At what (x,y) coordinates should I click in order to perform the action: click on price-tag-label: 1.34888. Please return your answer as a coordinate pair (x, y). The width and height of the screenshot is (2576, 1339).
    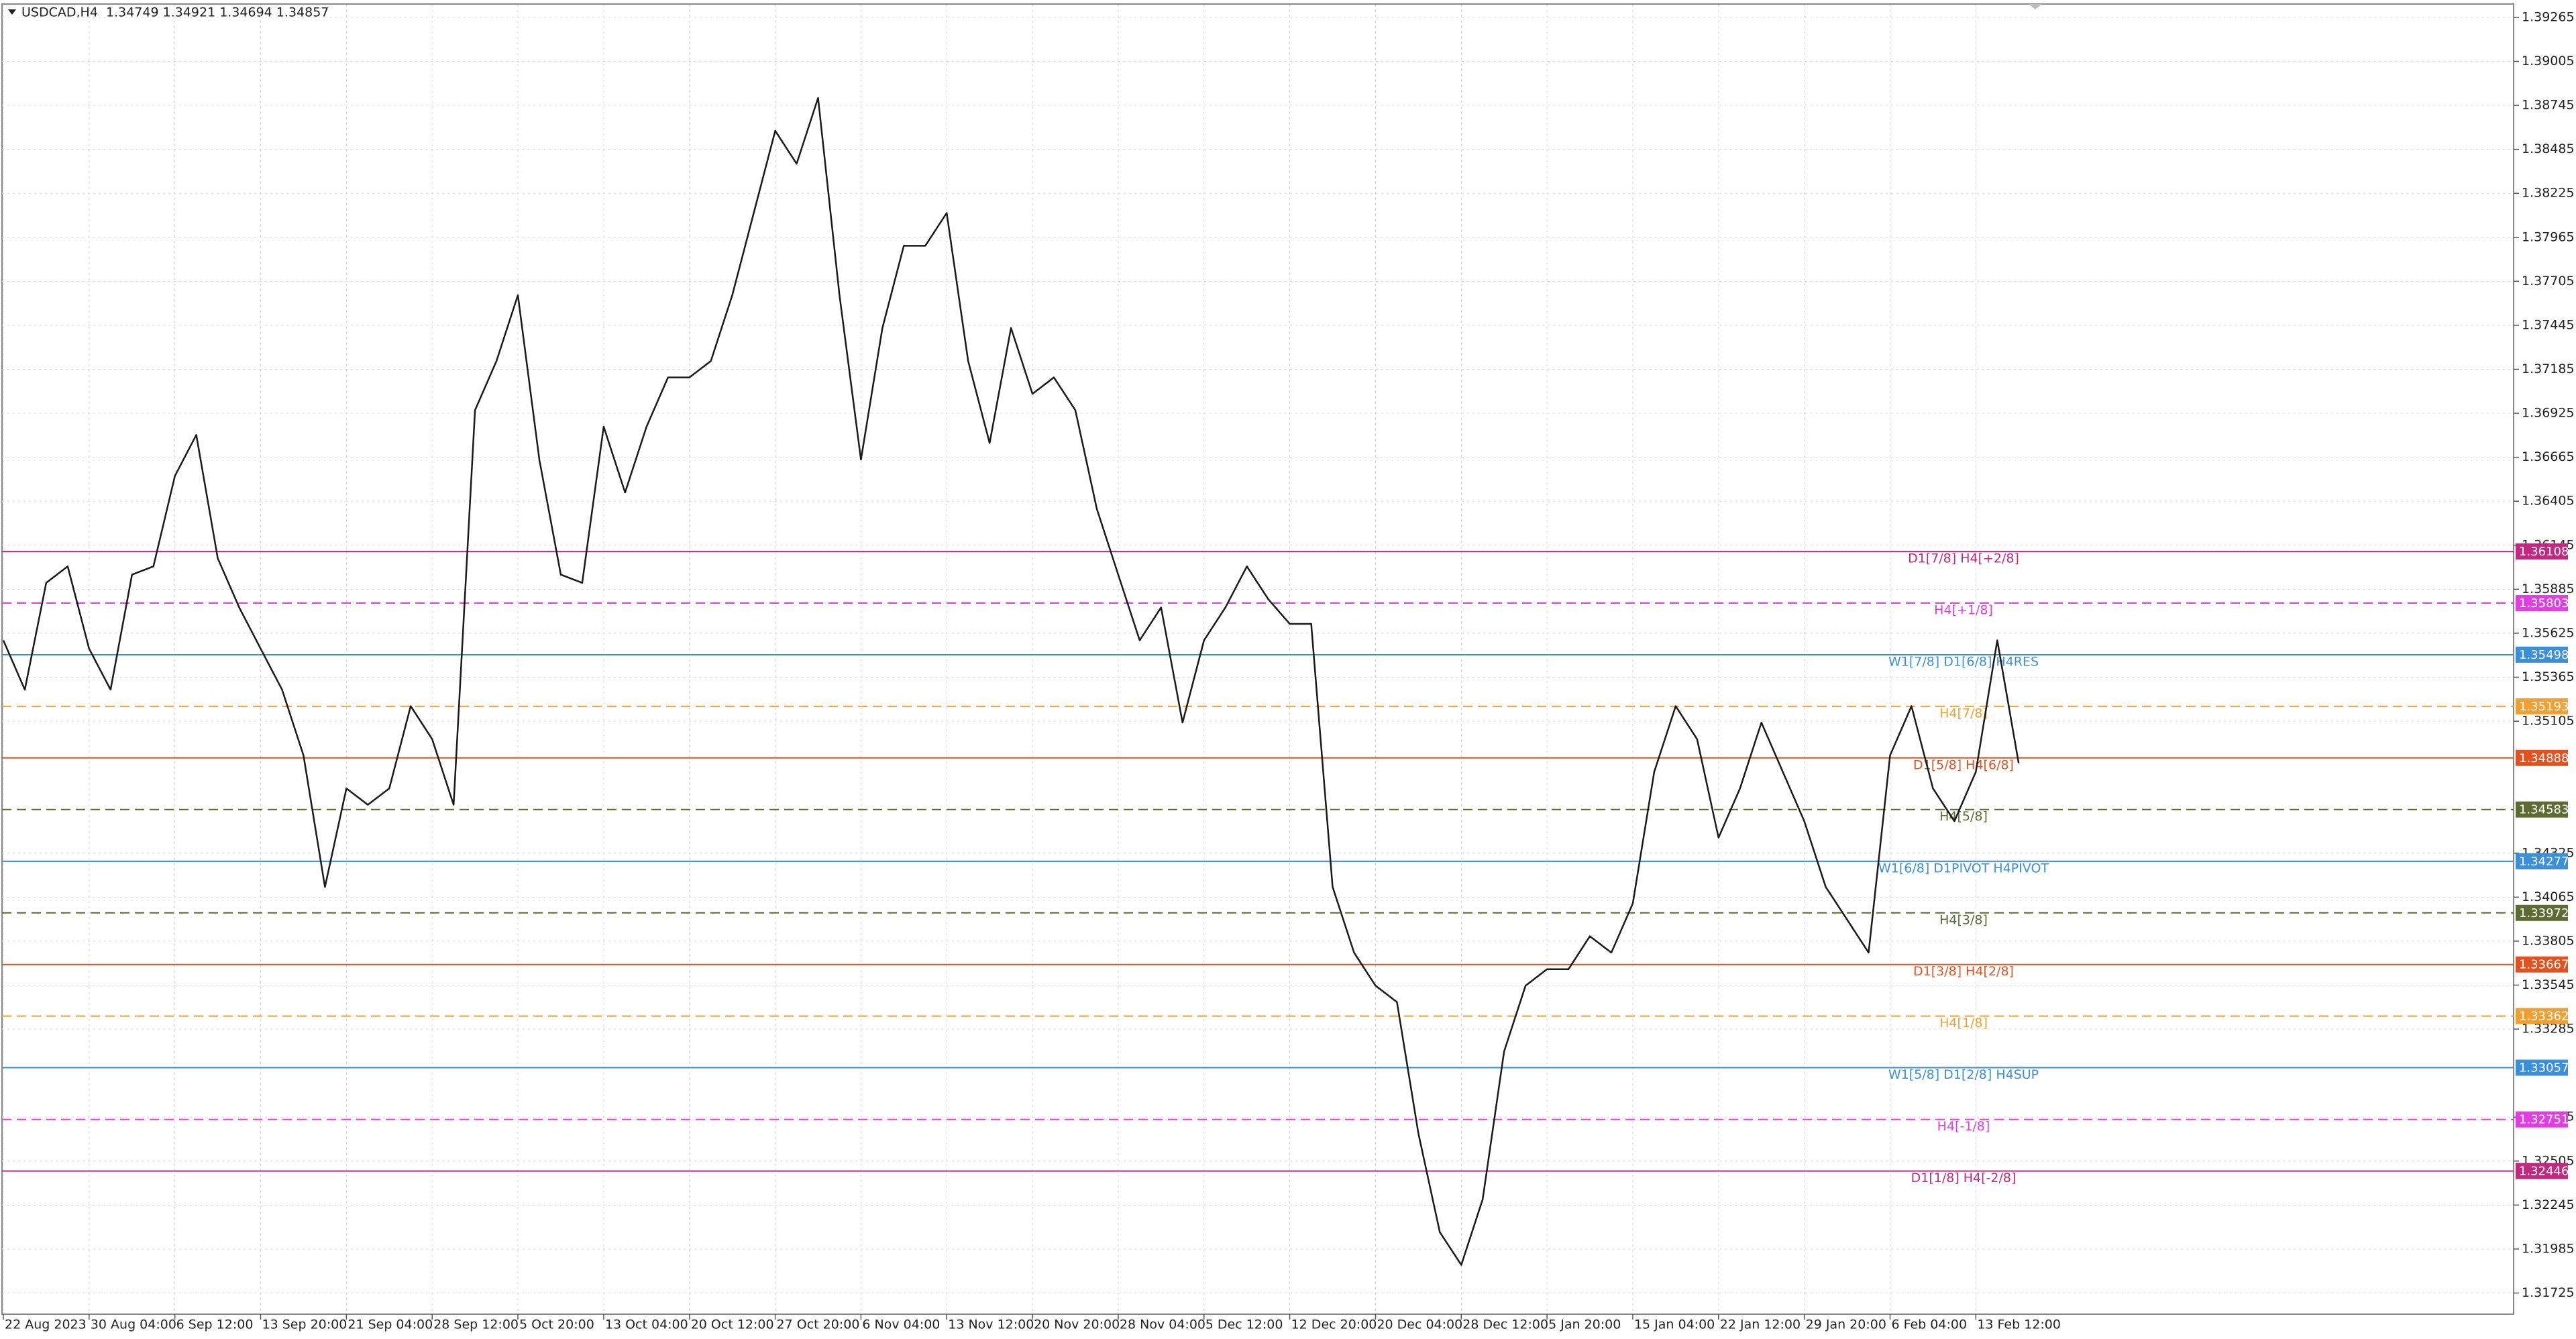
    Looking at the image, I should click on (2544, 758).